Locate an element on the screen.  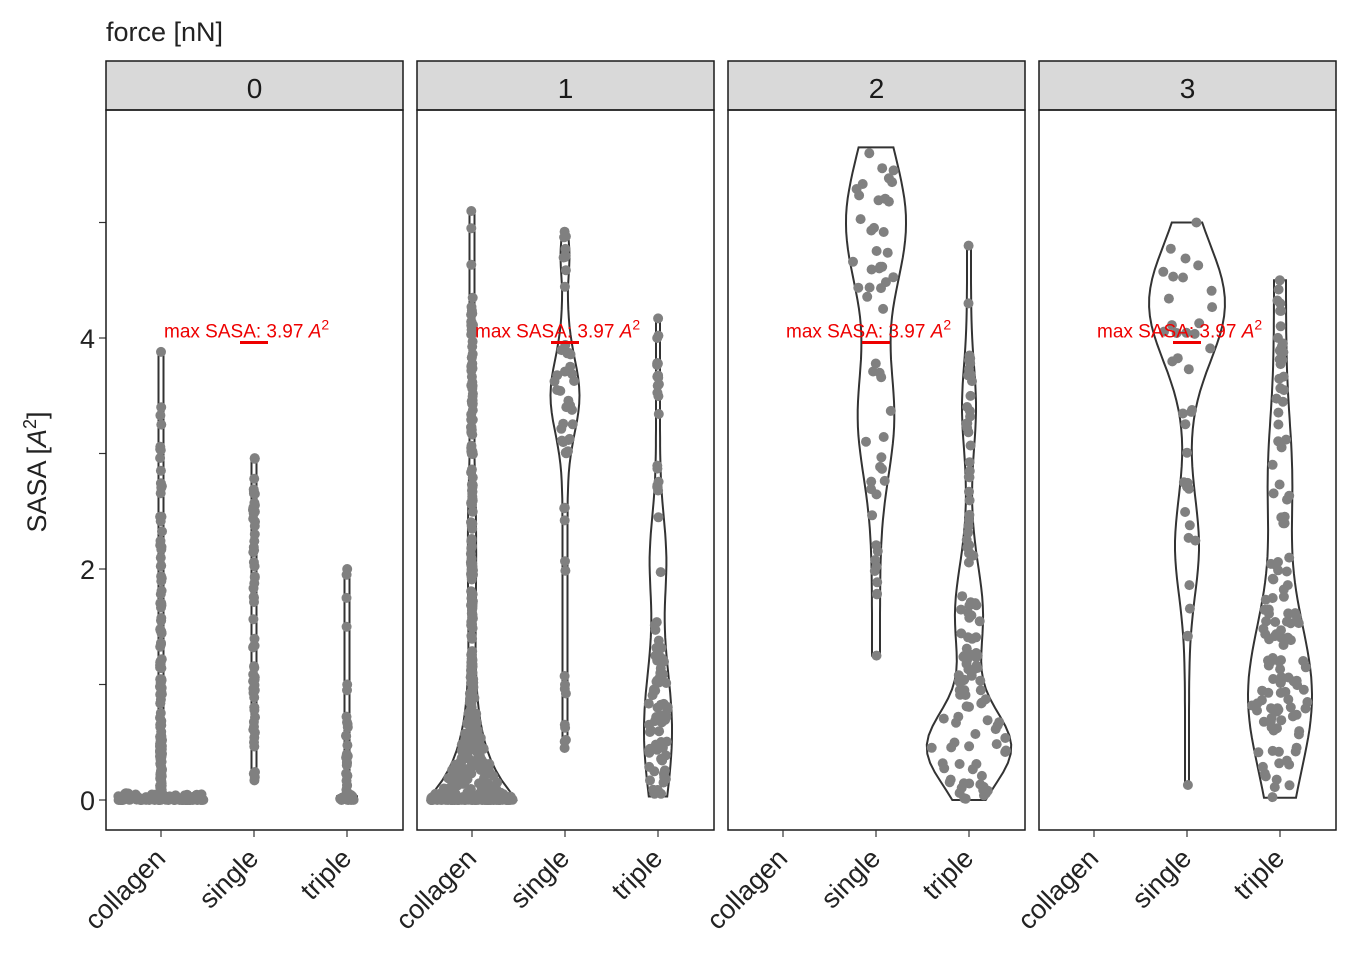
y-tick-label: 0 is located at coordinates (87, 801).